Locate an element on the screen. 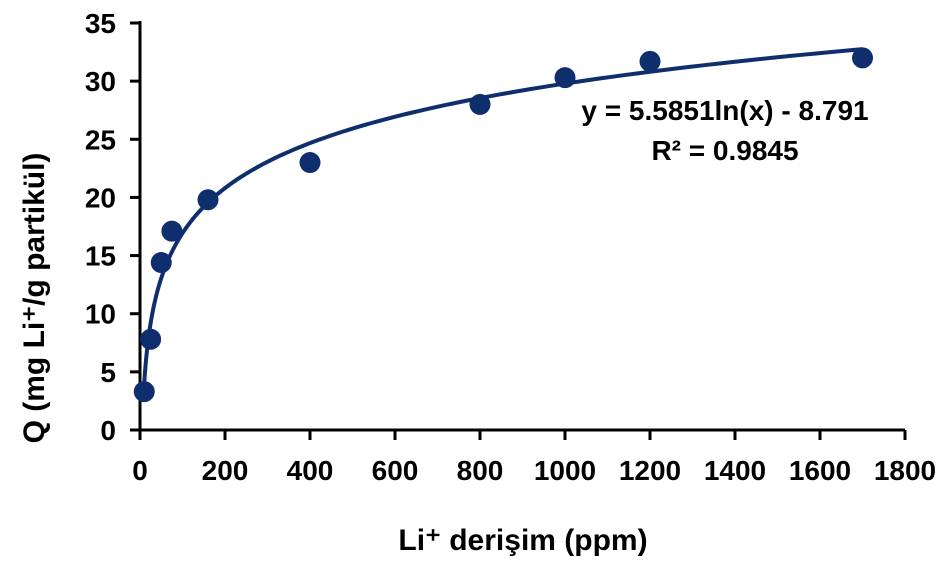 The image size is (950, 565). y-axis-title: Q (mg Li⁺/g partikül) is located at coordinates (34, 298).